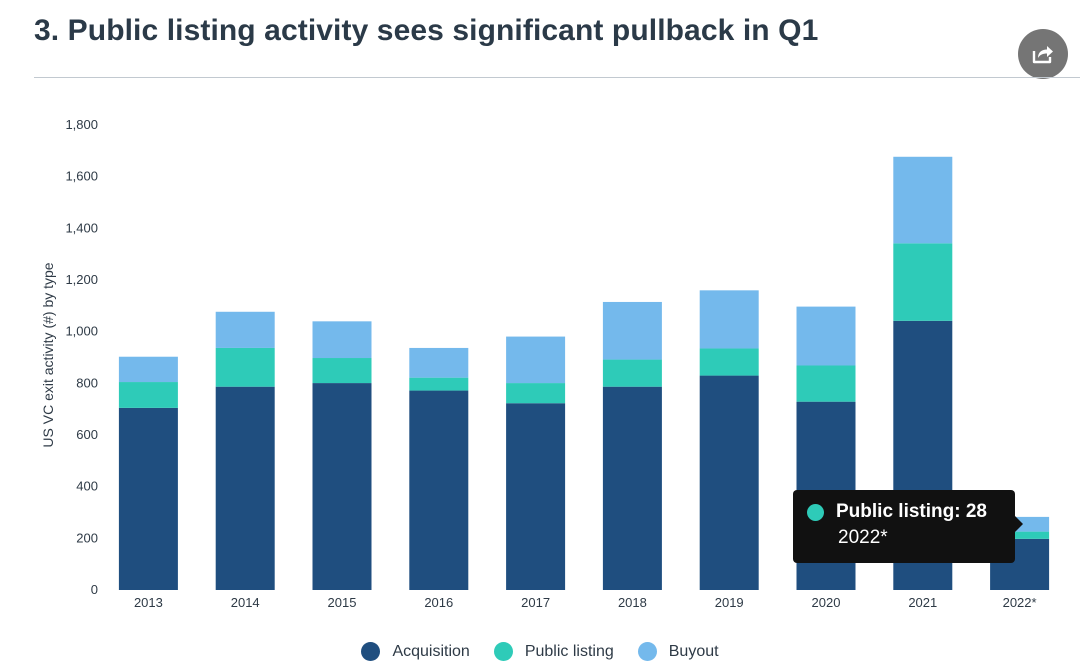  Describe the element at coordinates (729, 602) in the screenshot. I see `x-tick-label: 2019` at that location.